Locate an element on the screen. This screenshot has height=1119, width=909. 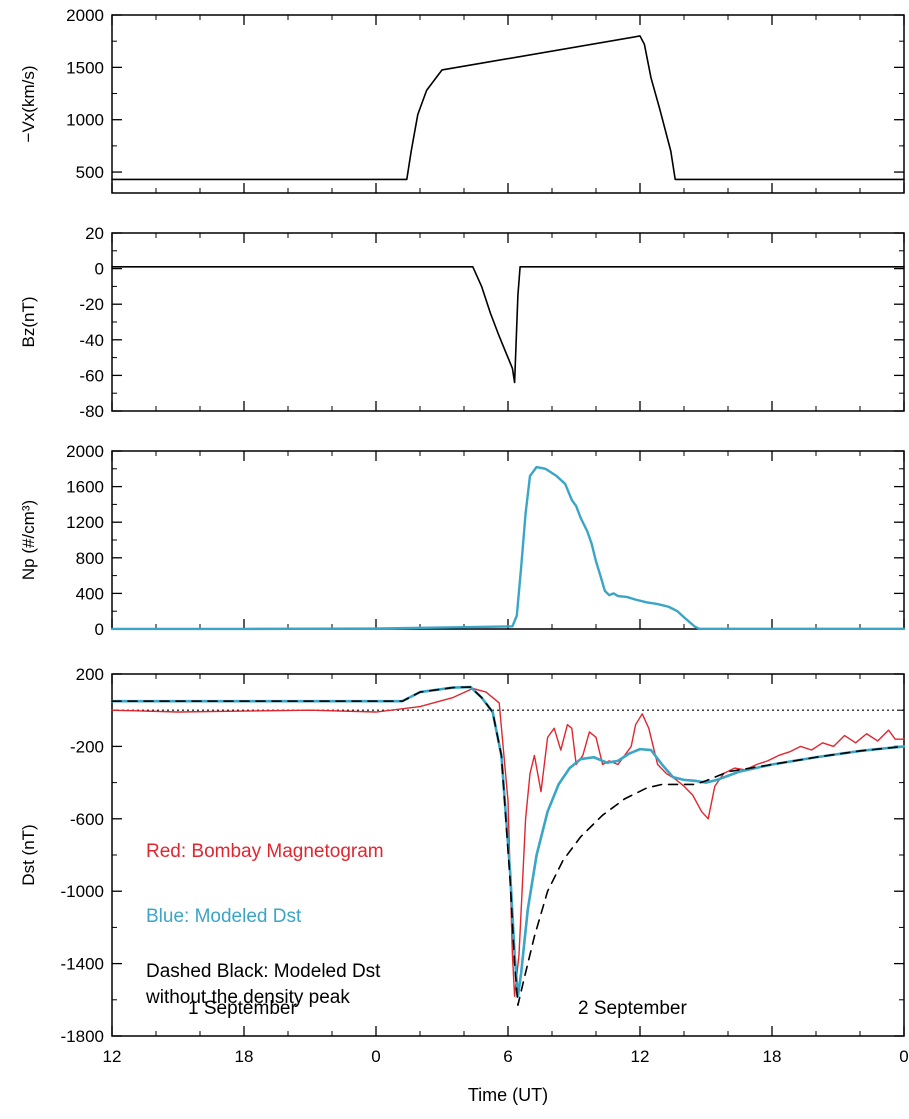
panel-dst-ylabel: Dst (nT) is located at coordinates (28, 854).